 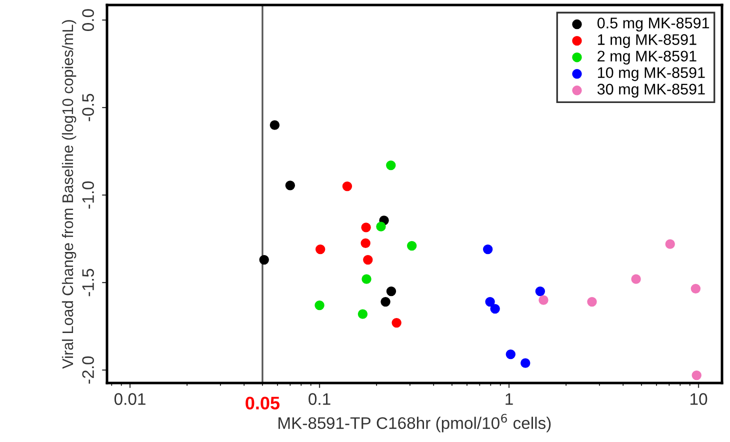 I want to click on x-axis-title: MK-8591-TP C168hr (pmol/10$^{6}$ cells), so click(x=414, y=423).